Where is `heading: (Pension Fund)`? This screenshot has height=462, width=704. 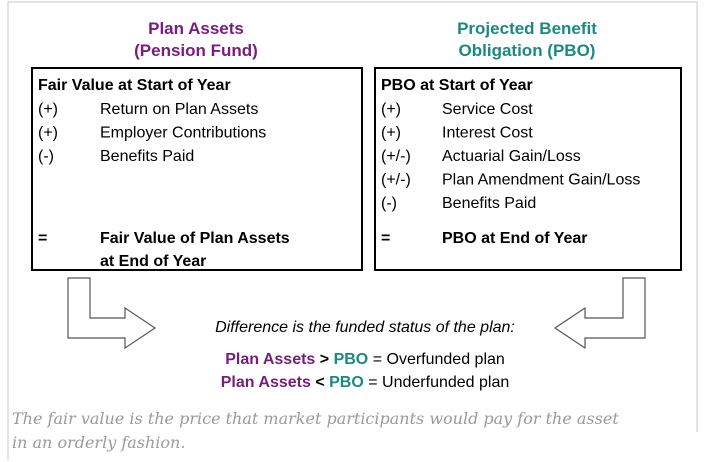
heading: (Pension Fund) is located at coordinates (196, 50).